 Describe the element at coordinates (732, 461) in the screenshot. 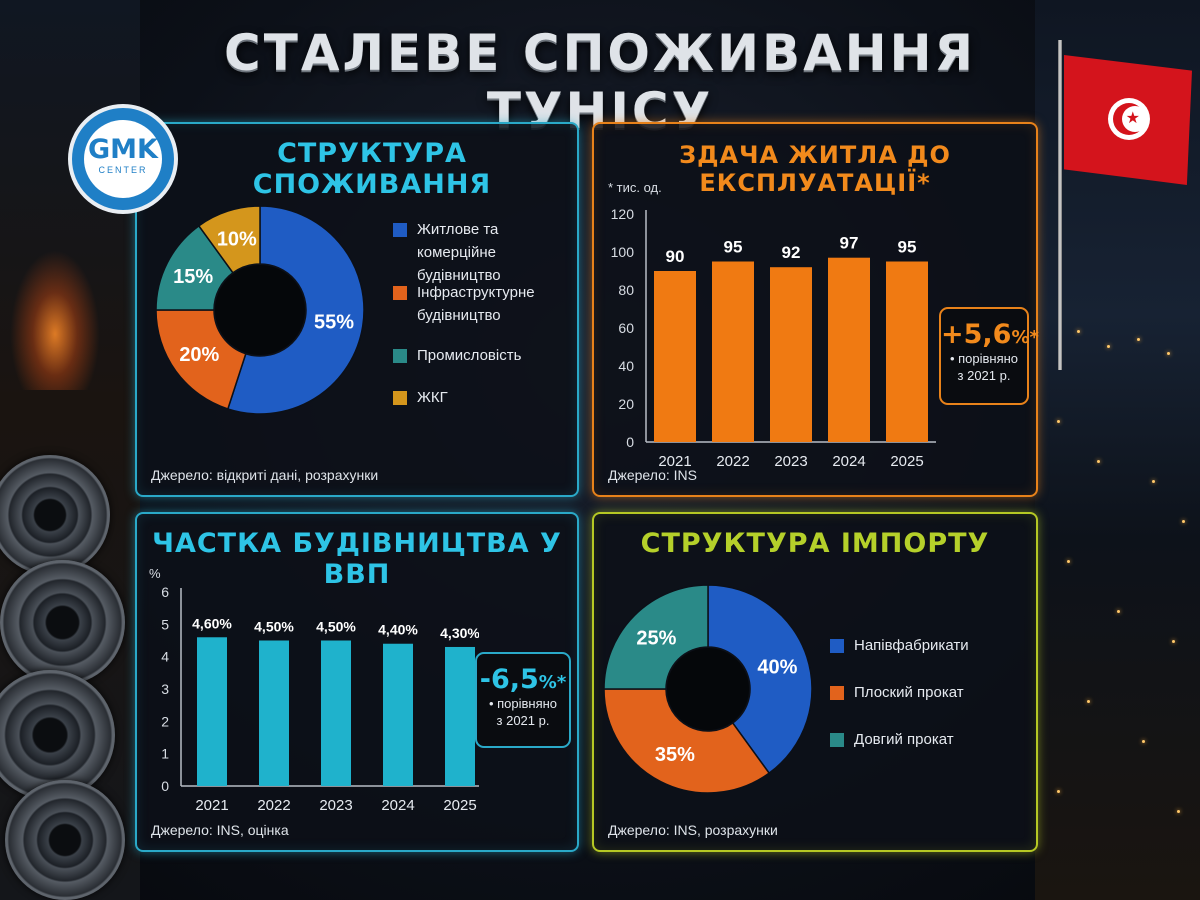

I see `x-tick-label: 2022` at that location.